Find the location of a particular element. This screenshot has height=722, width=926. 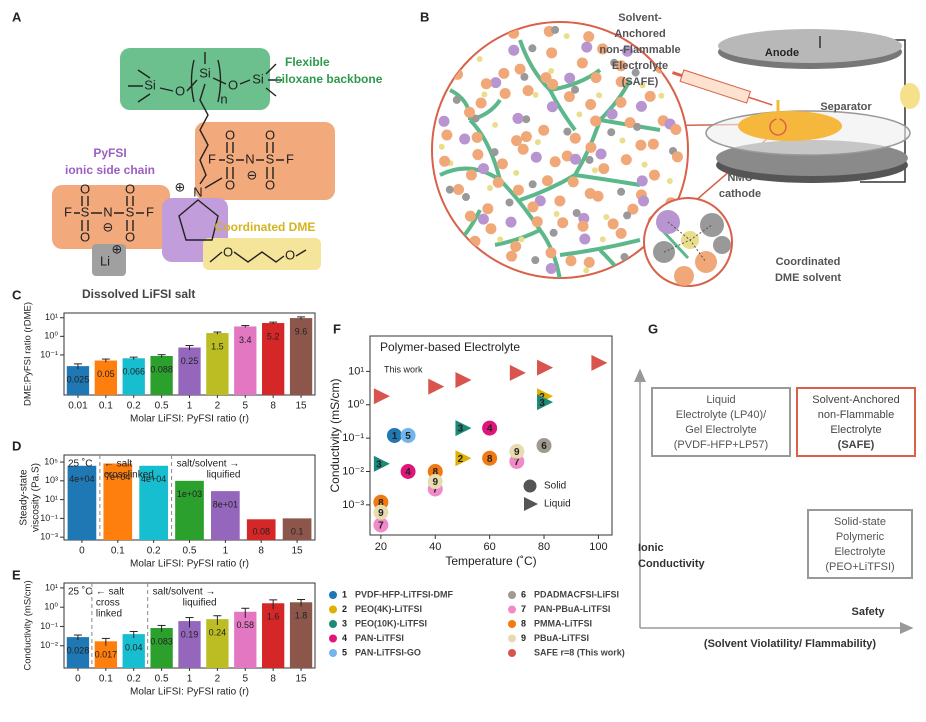

legend-label: PEO(10K)-LiTFSI is located at coordinates (391, 623).